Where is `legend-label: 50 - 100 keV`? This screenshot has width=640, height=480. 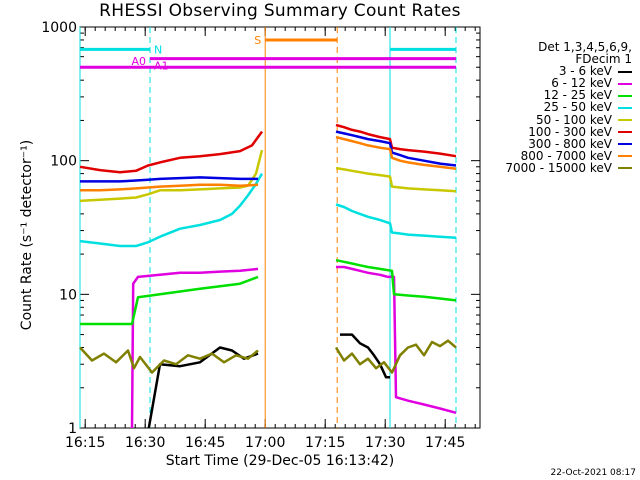 legend-label: 50 - 100 keV is located at coordinates (573, 119).